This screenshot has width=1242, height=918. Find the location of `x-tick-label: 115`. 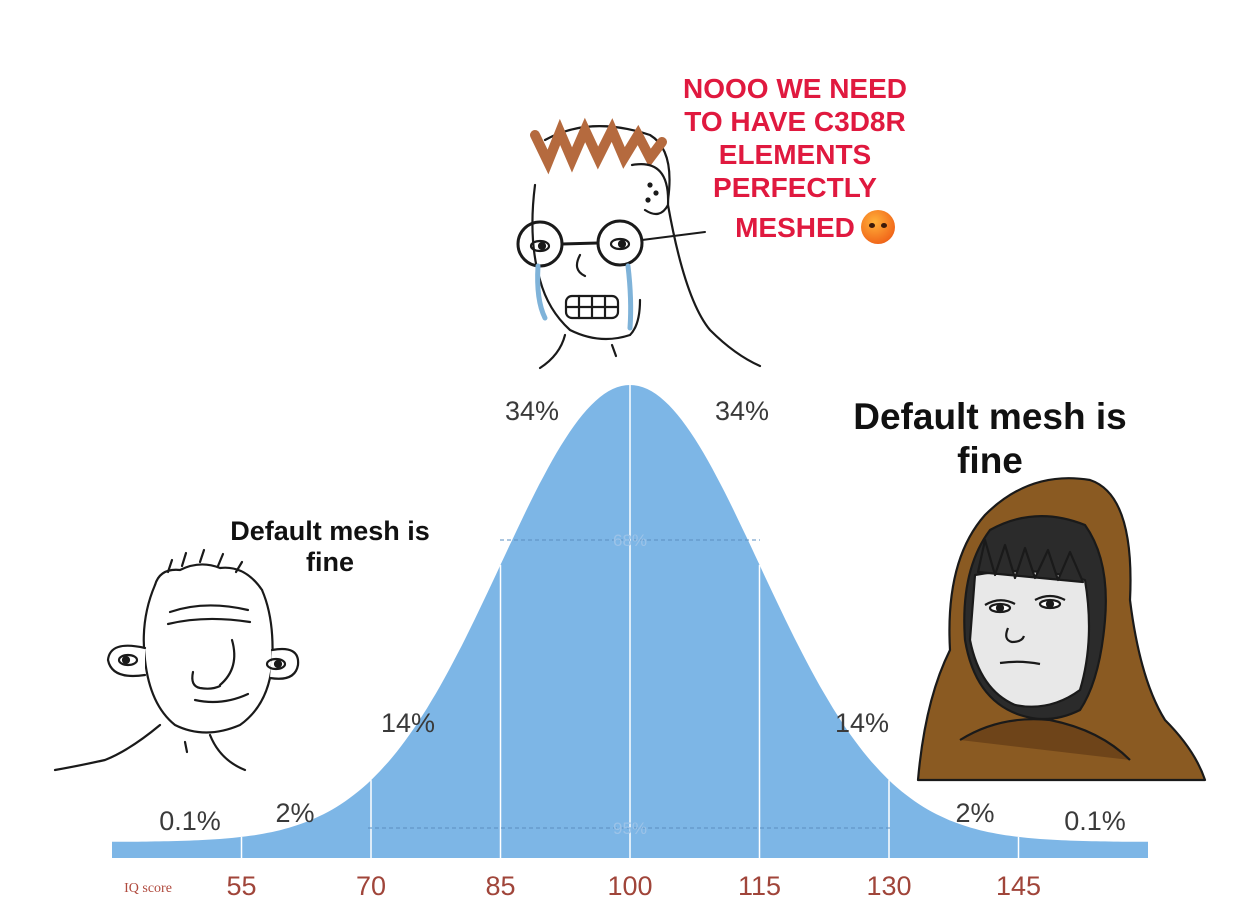

x-tick-label: 115 is located at coordinates (759, 886).